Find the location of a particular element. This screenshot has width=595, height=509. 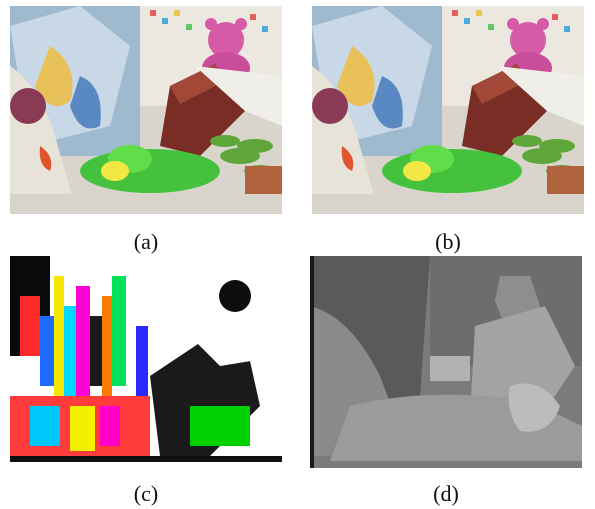

caption-d: (d) is located at coordinates (446, 493).